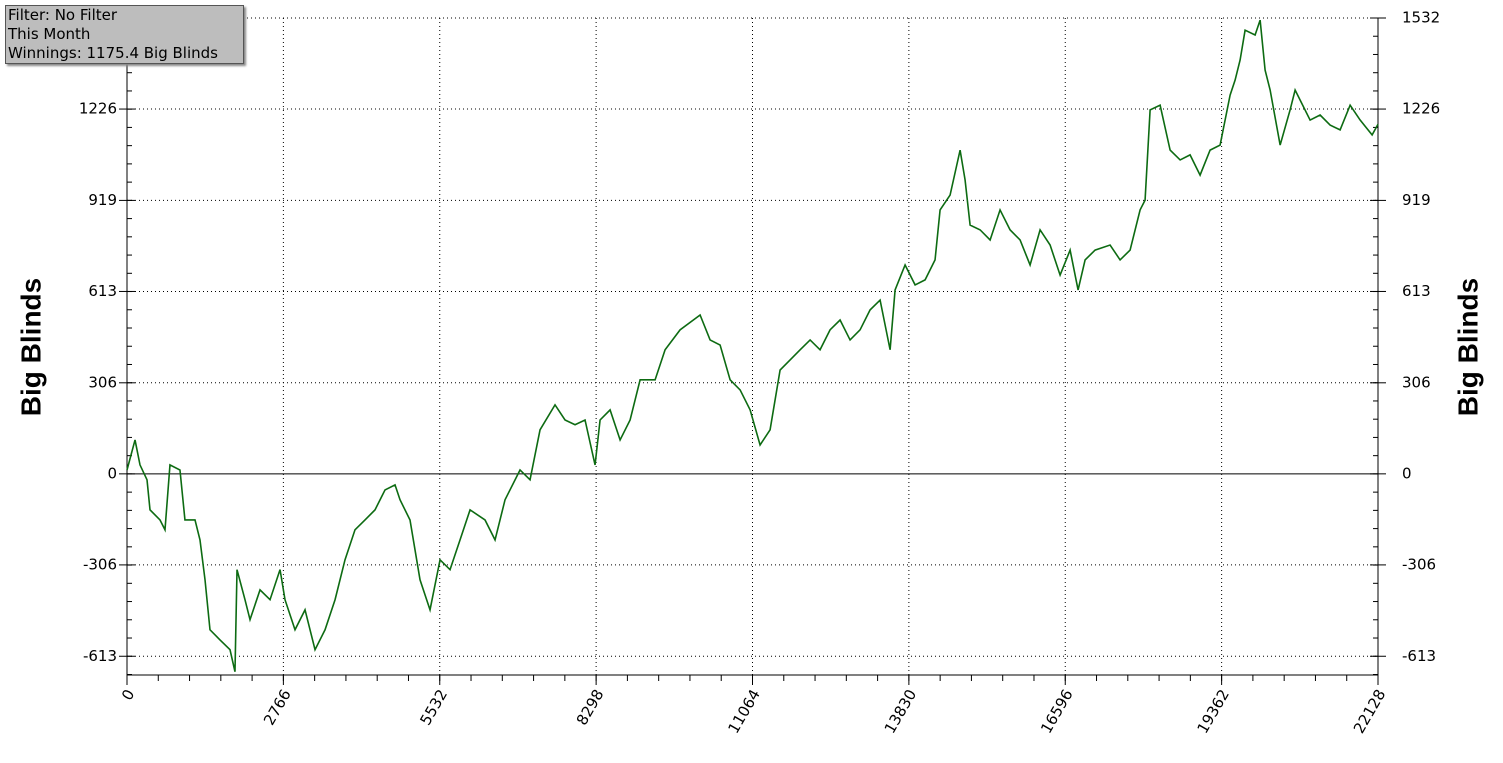  I want to click on y-tick-label: 306, so click(102, 382).